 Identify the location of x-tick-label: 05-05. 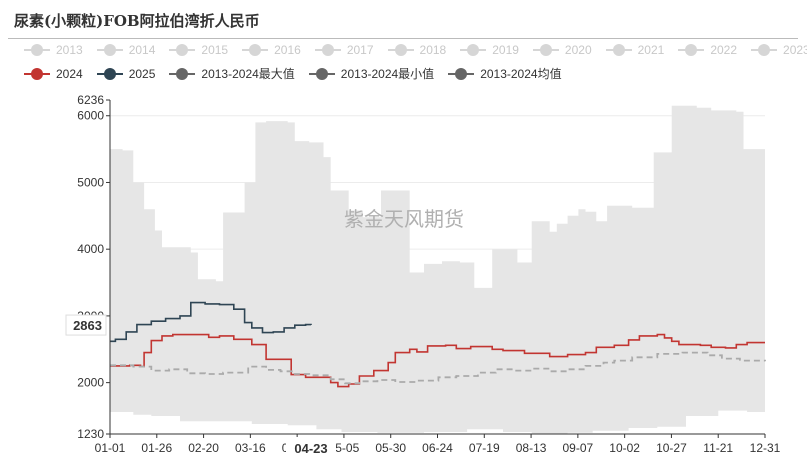
(344, 448).